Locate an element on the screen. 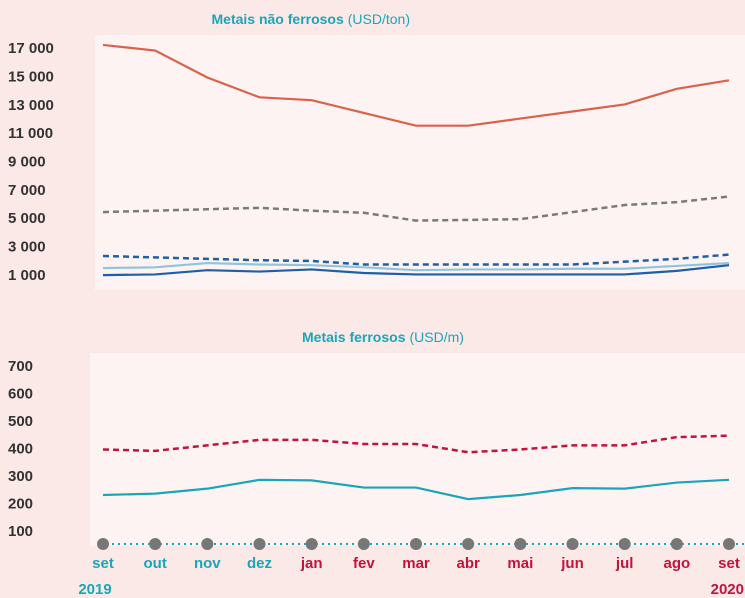  x-tick-label: jul is located at coordinates (624, 563).